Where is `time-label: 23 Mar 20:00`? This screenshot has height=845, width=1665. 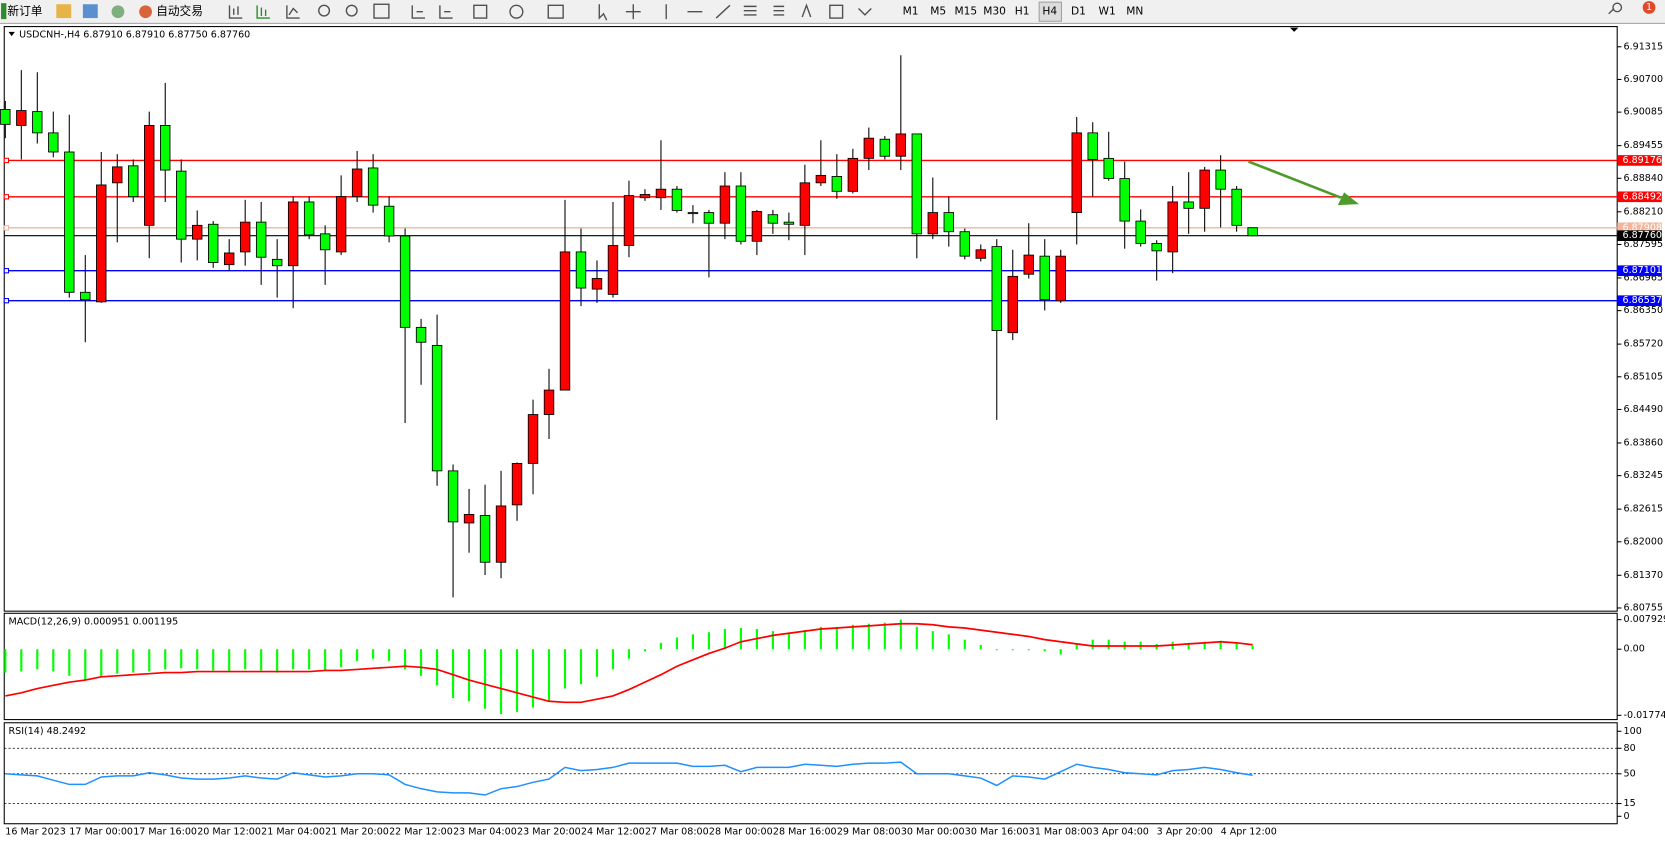 time-label: 23 Mar 20:00 is located at coordinates (549, 832).